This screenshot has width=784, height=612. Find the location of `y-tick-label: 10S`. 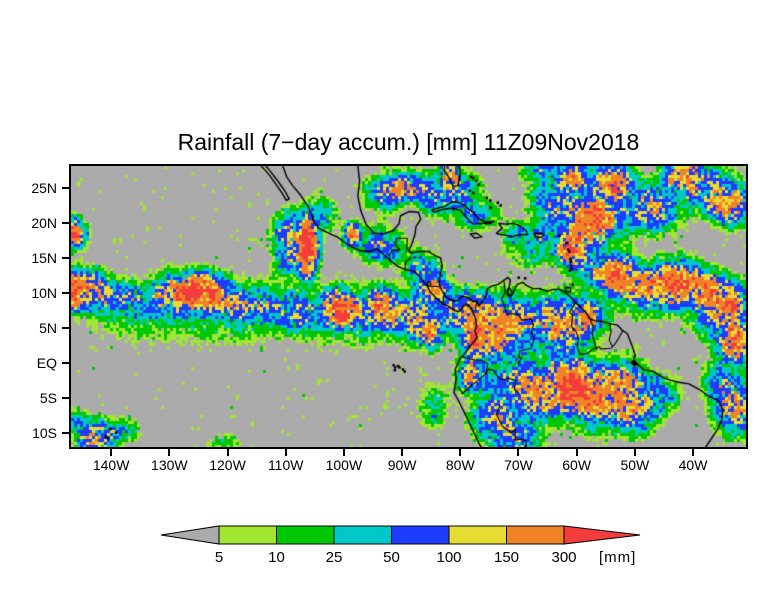

y-tick-label: 10S is located at coordinates (44, 432).